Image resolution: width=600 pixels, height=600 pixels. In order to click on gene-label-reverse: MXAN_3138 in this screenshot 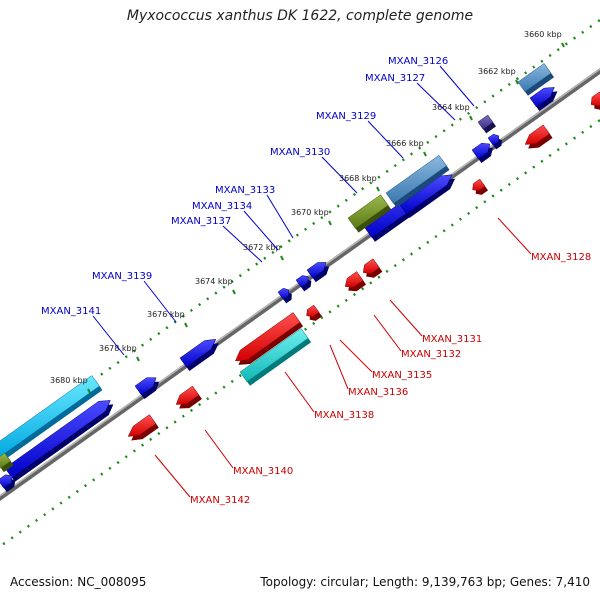, I will do `click(344, 415)`.